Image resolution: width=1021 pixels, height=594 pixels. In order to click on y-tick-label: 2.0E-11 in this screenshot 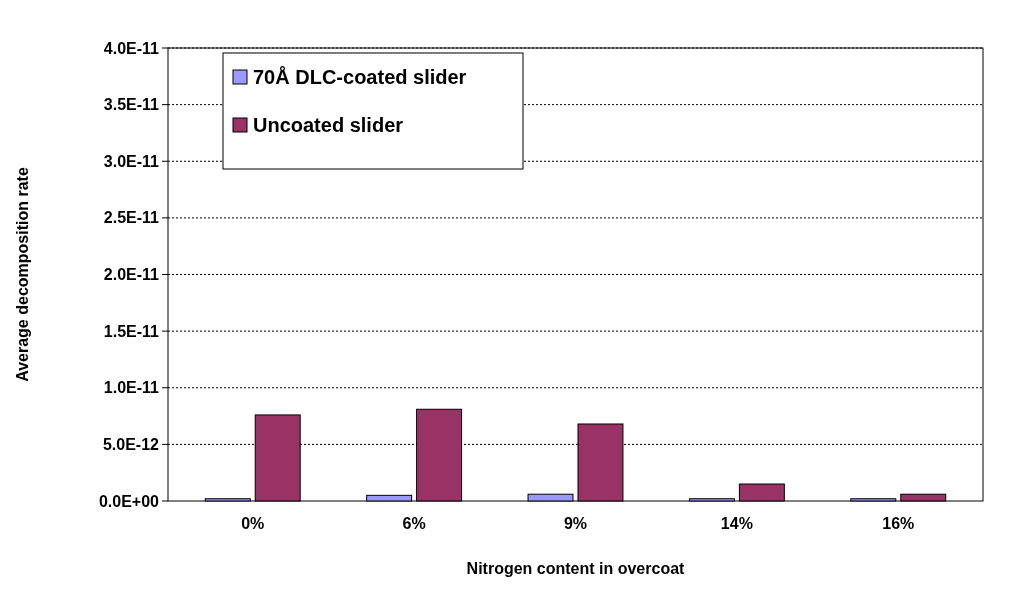, I will do `click(131, 275)`.